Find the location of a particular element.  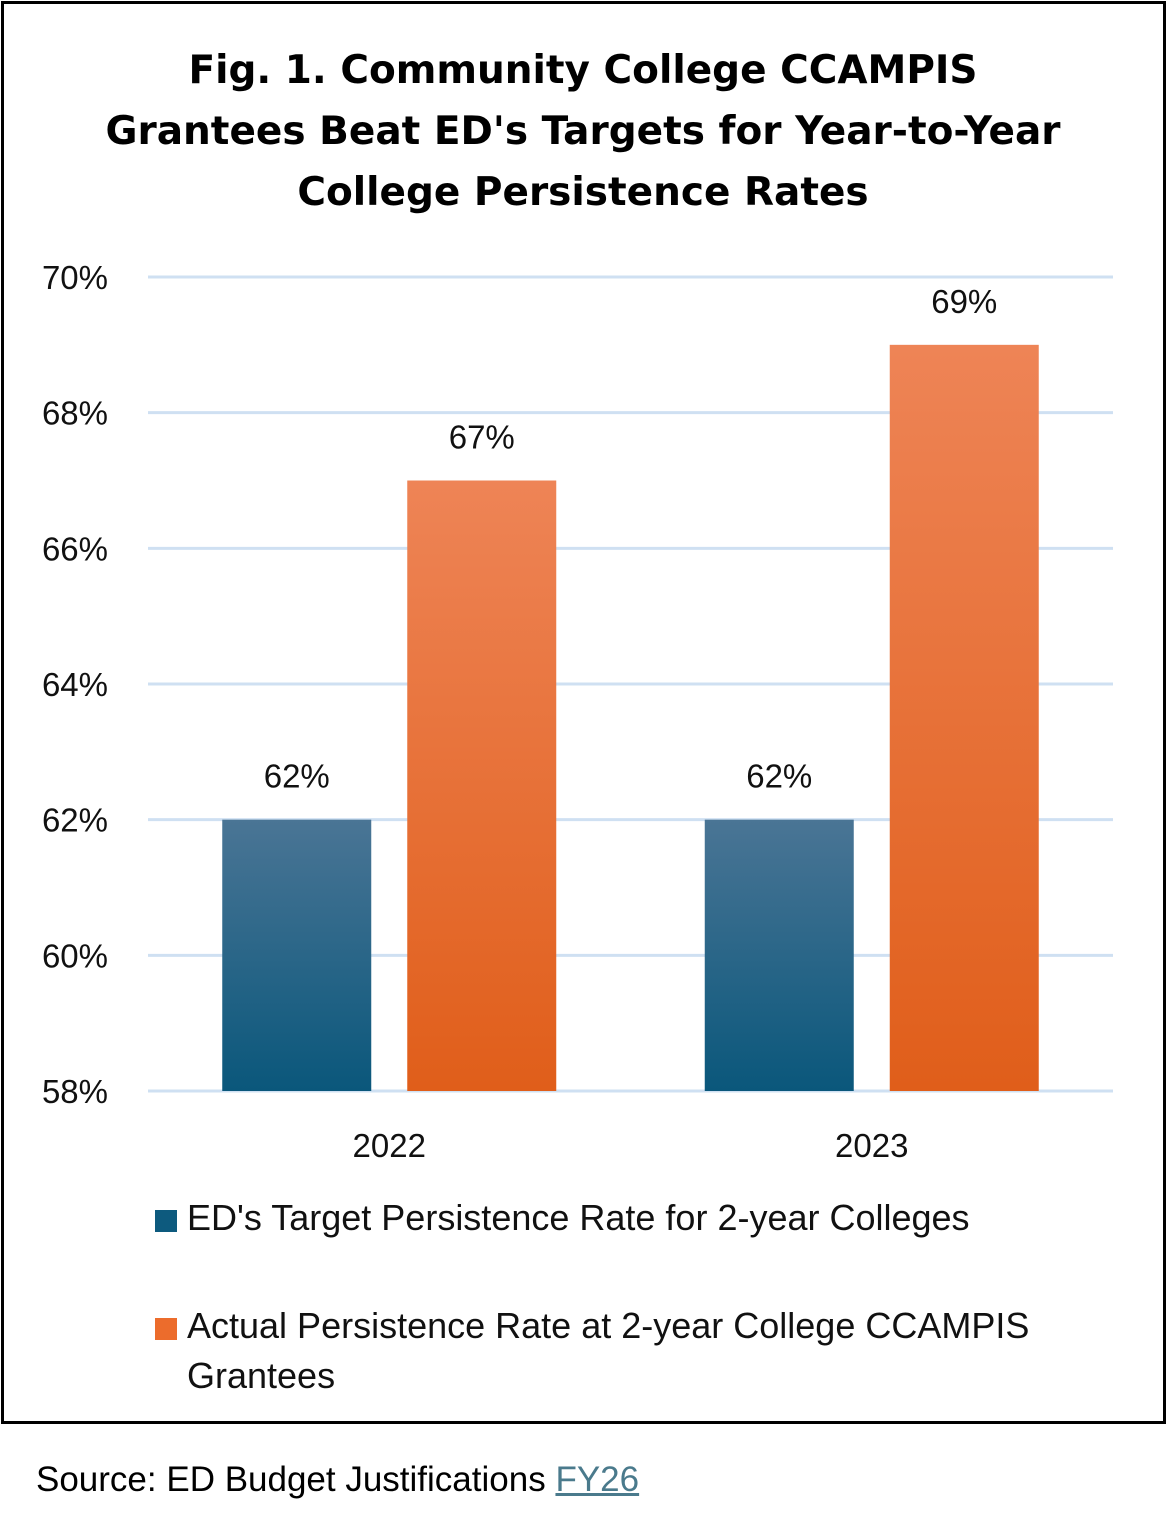

legend-swatch-actual is located at coordinates (166, 1329).